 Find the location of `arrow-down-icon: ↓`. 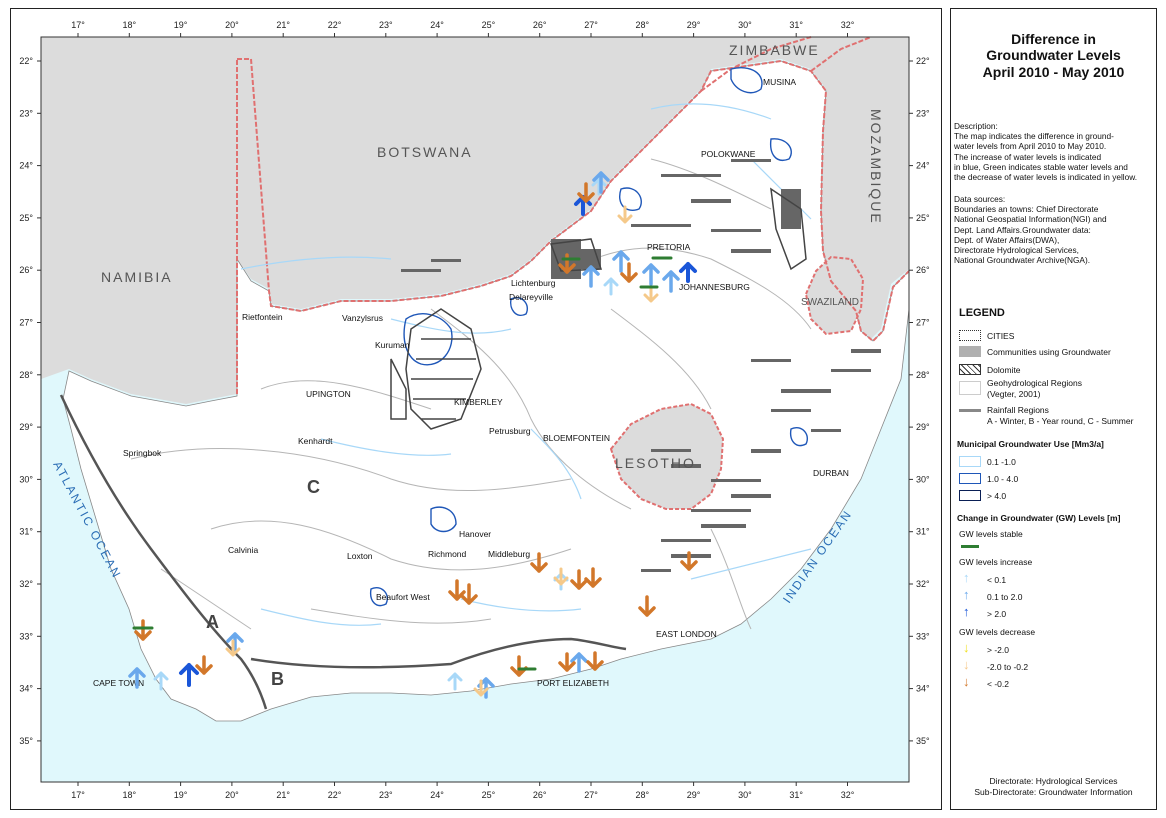

arrow-down-icon: ↓ is located at coordinates (966, 664).